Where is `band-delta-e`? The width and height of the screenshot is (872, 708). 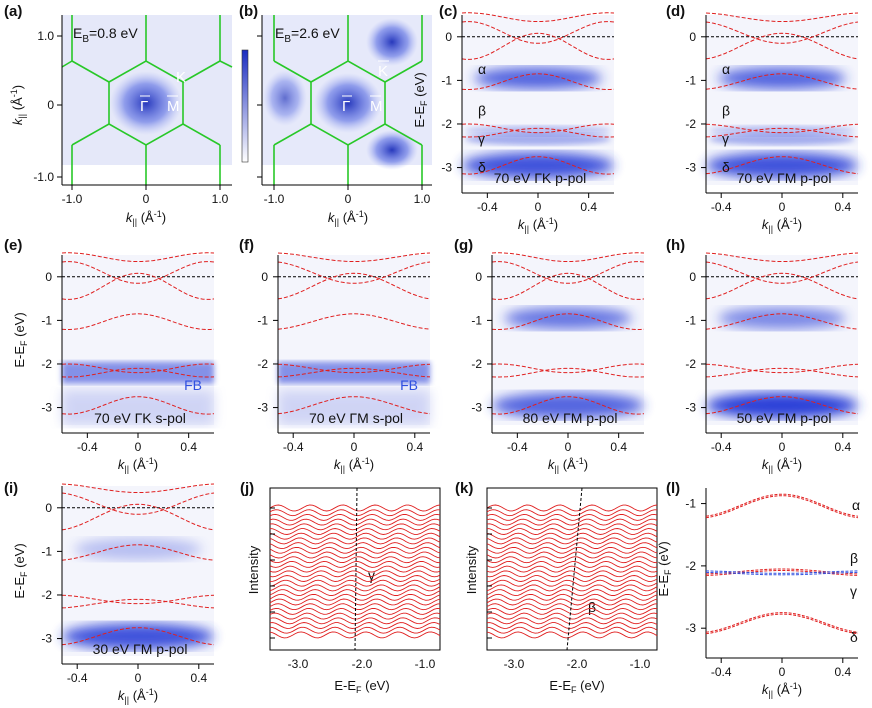 band-delta-e is located at coordinates (138, 405).